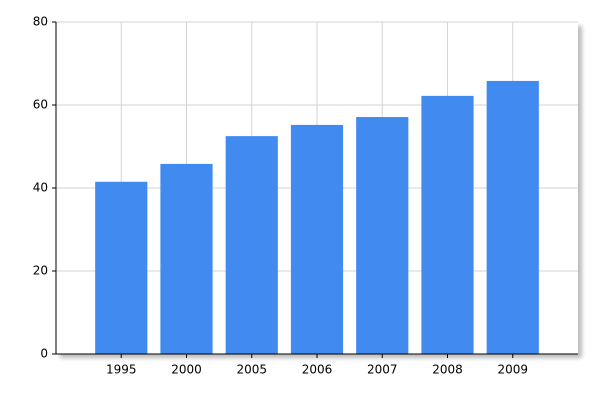  Describe the element at coordinates (40, 188) in the screenshot. I see `y-tick-label: 40` at that location.